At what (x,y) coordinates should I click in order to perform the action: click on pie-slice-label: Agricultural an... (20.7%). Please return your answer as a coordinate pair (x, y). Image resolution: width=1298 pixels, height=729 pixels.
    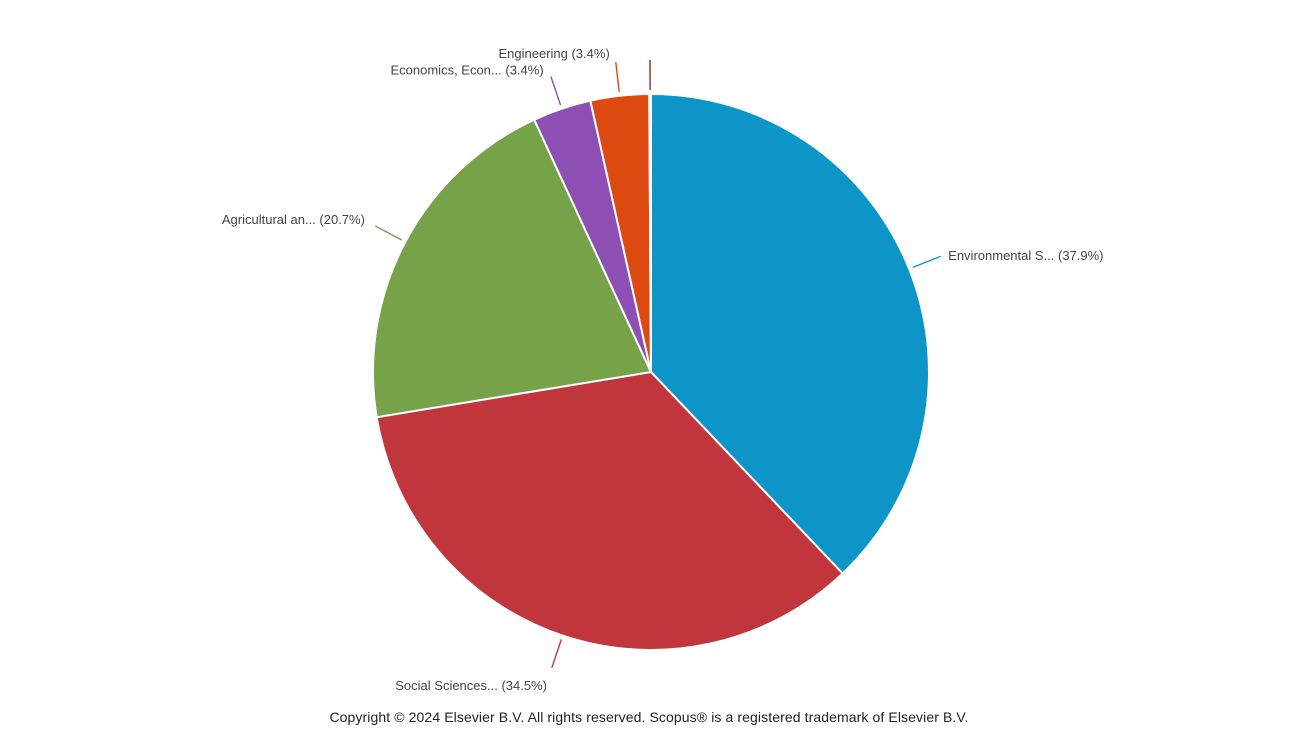
    Looking at the image, I should click on (293, 219).